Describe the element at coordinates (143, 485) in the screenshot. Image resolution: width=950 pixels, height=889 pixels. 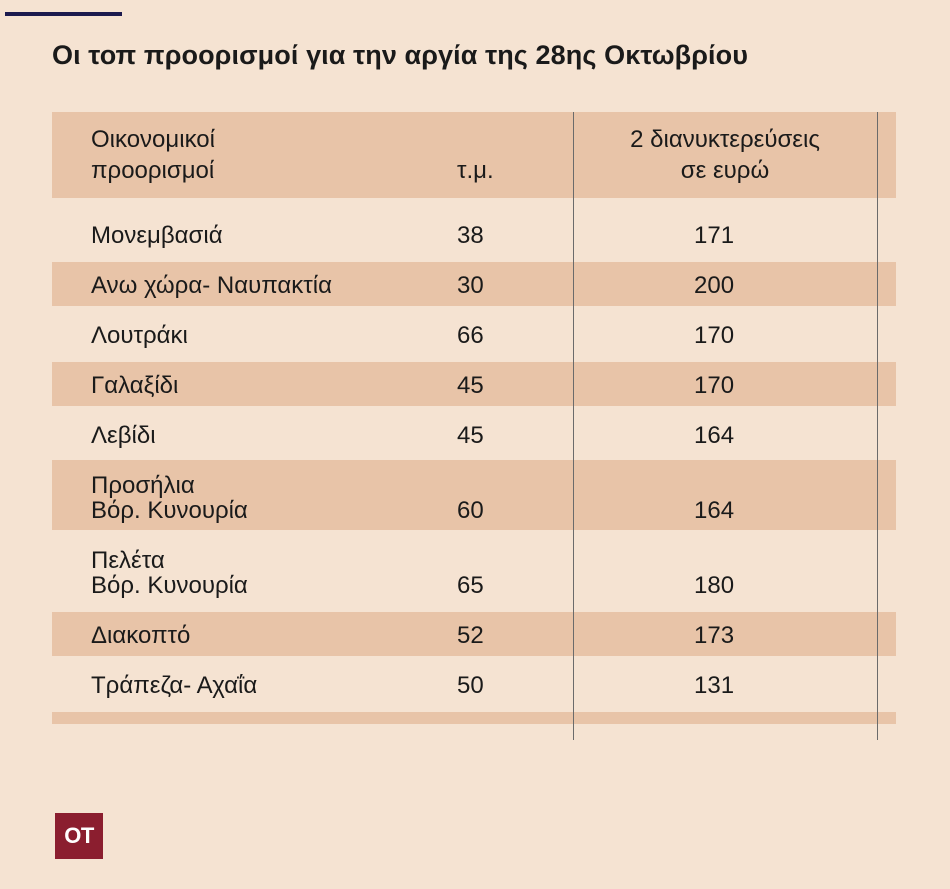
I see `row-destination-line: Προσήλια` at that location.